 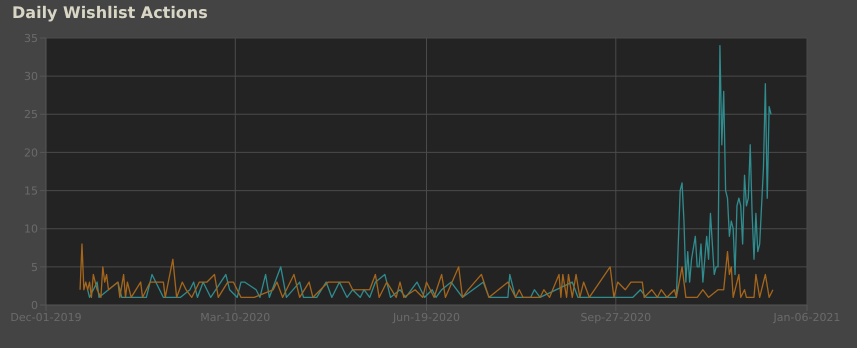 I want to click on line-series, so click(x=426, y=270).